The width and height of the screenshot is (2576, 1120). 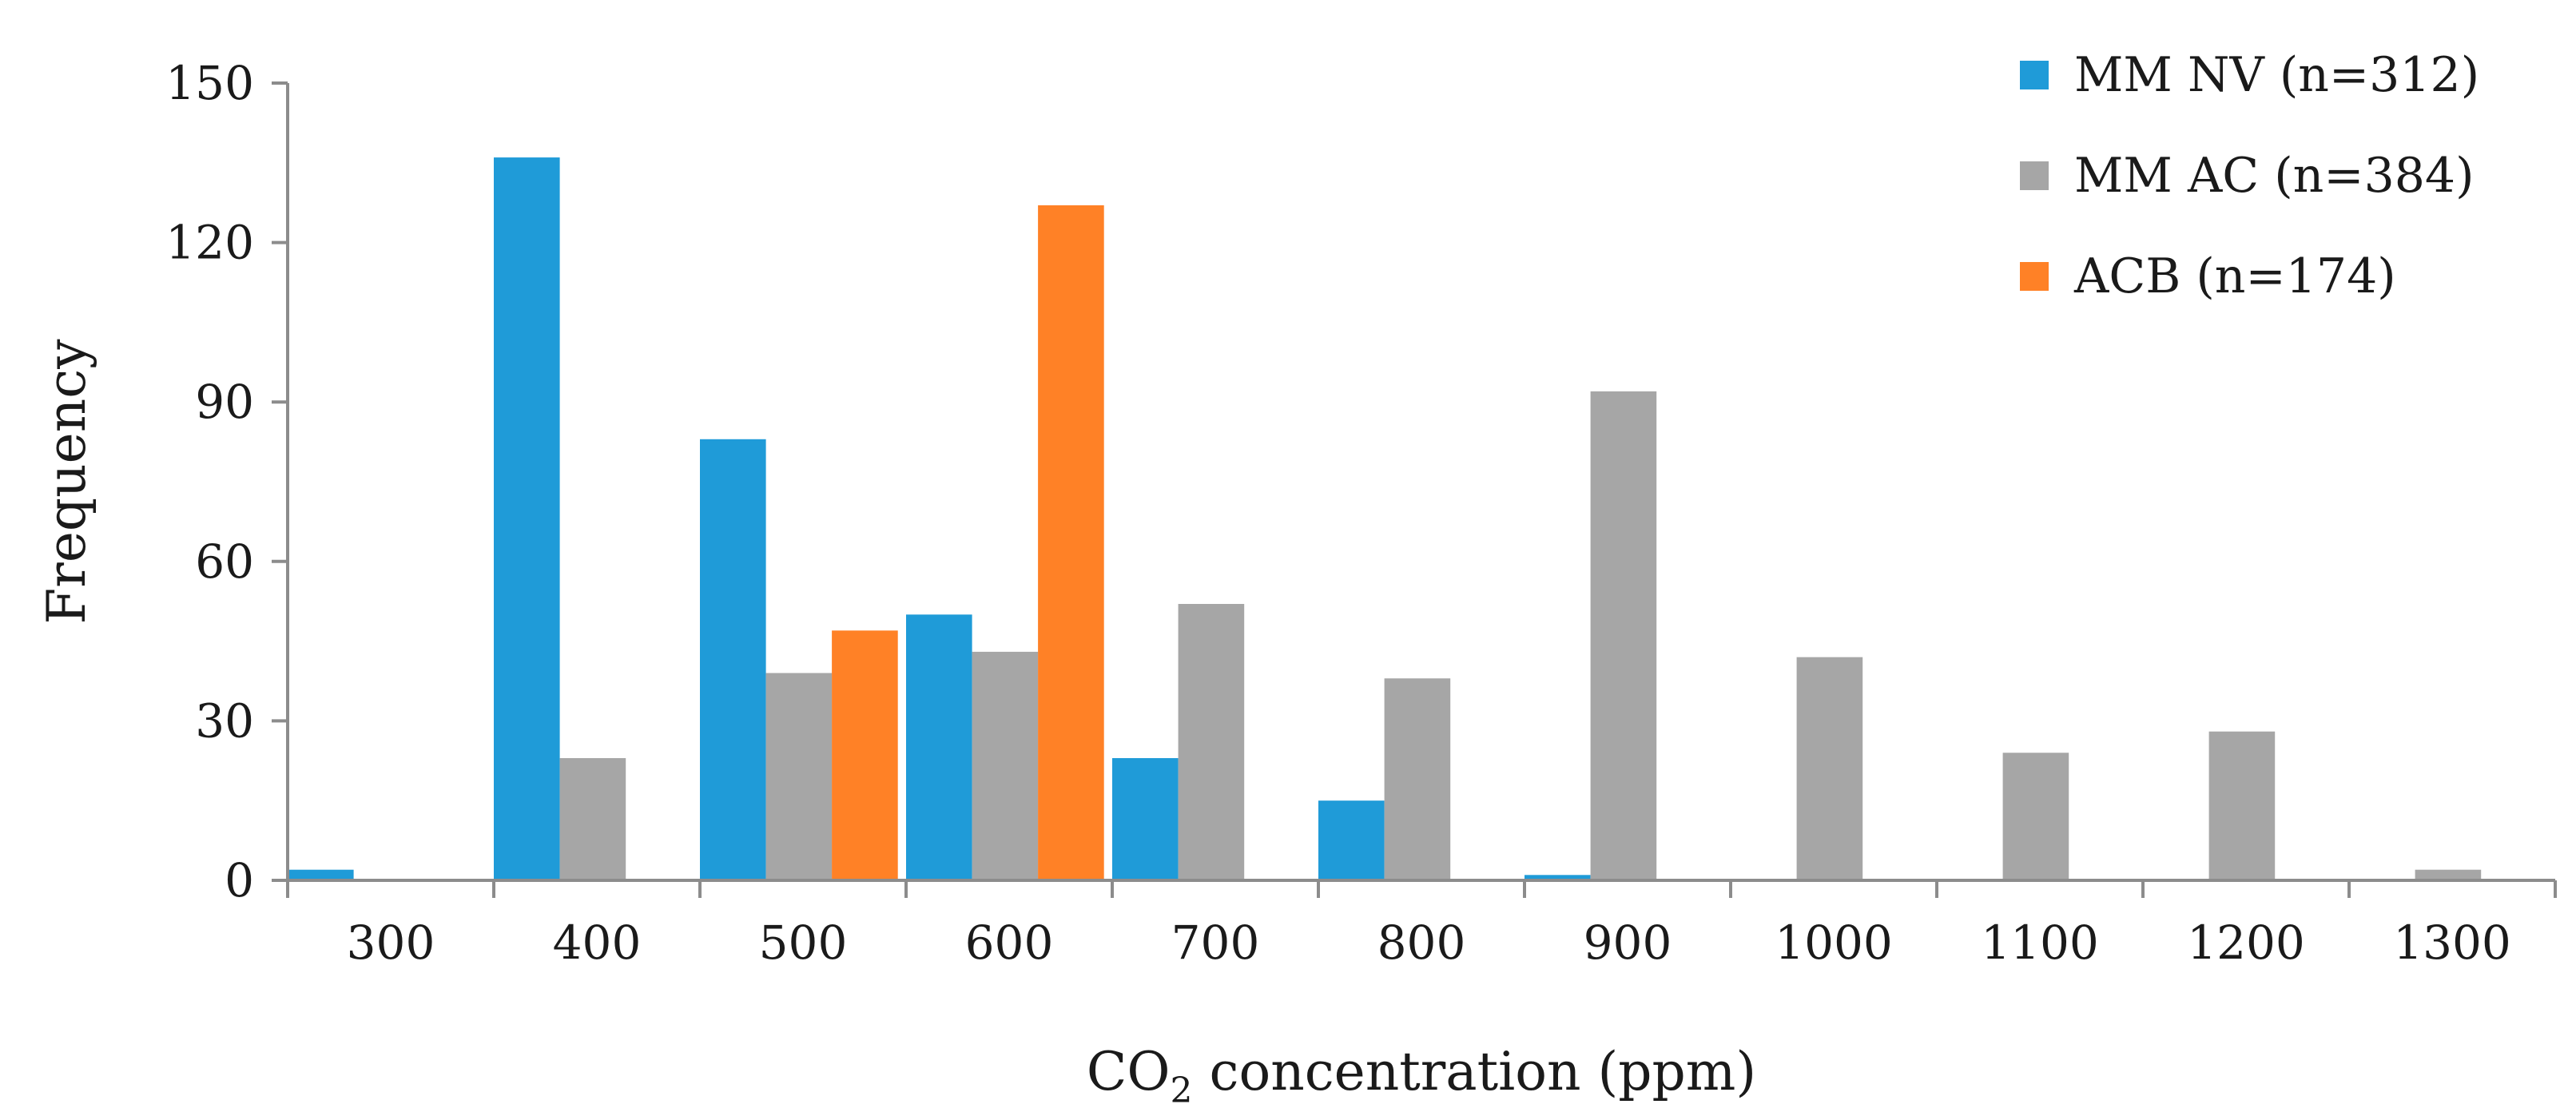 What do you see at coordinates (2452, 942) in the screenshot?
I see `x-tick-label: 1300` at bounding box center [2452, 942].